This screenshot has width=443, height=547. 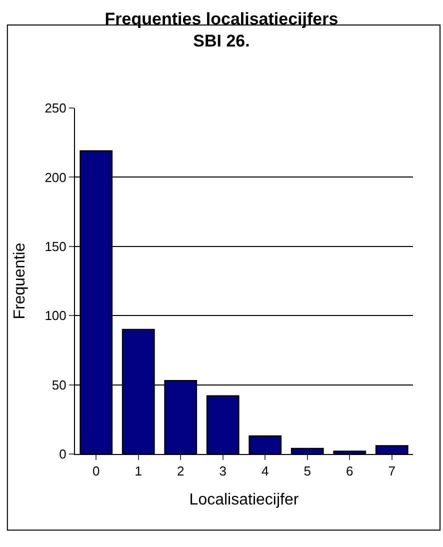 What do you see at coordinates (180, 471) in the screenshot?
I see `x-tick-label: 2` at bounding box center [180, 471].